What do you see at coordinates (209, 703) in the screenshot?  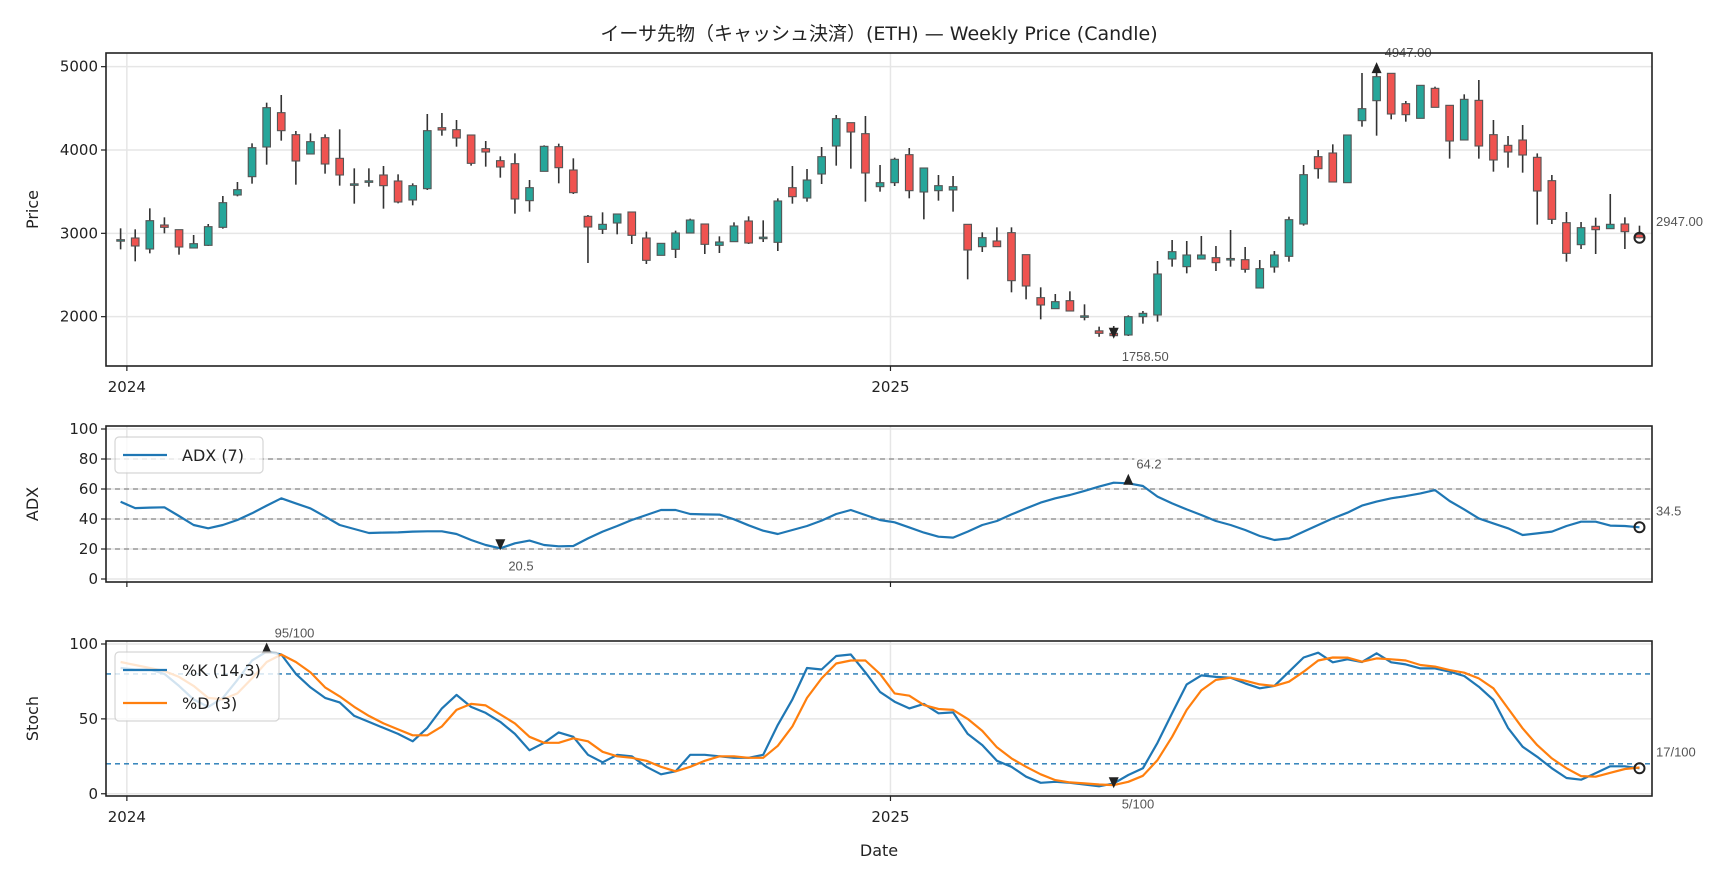 I see `legend-label: %D (3)` at bounding box center [209, 703].